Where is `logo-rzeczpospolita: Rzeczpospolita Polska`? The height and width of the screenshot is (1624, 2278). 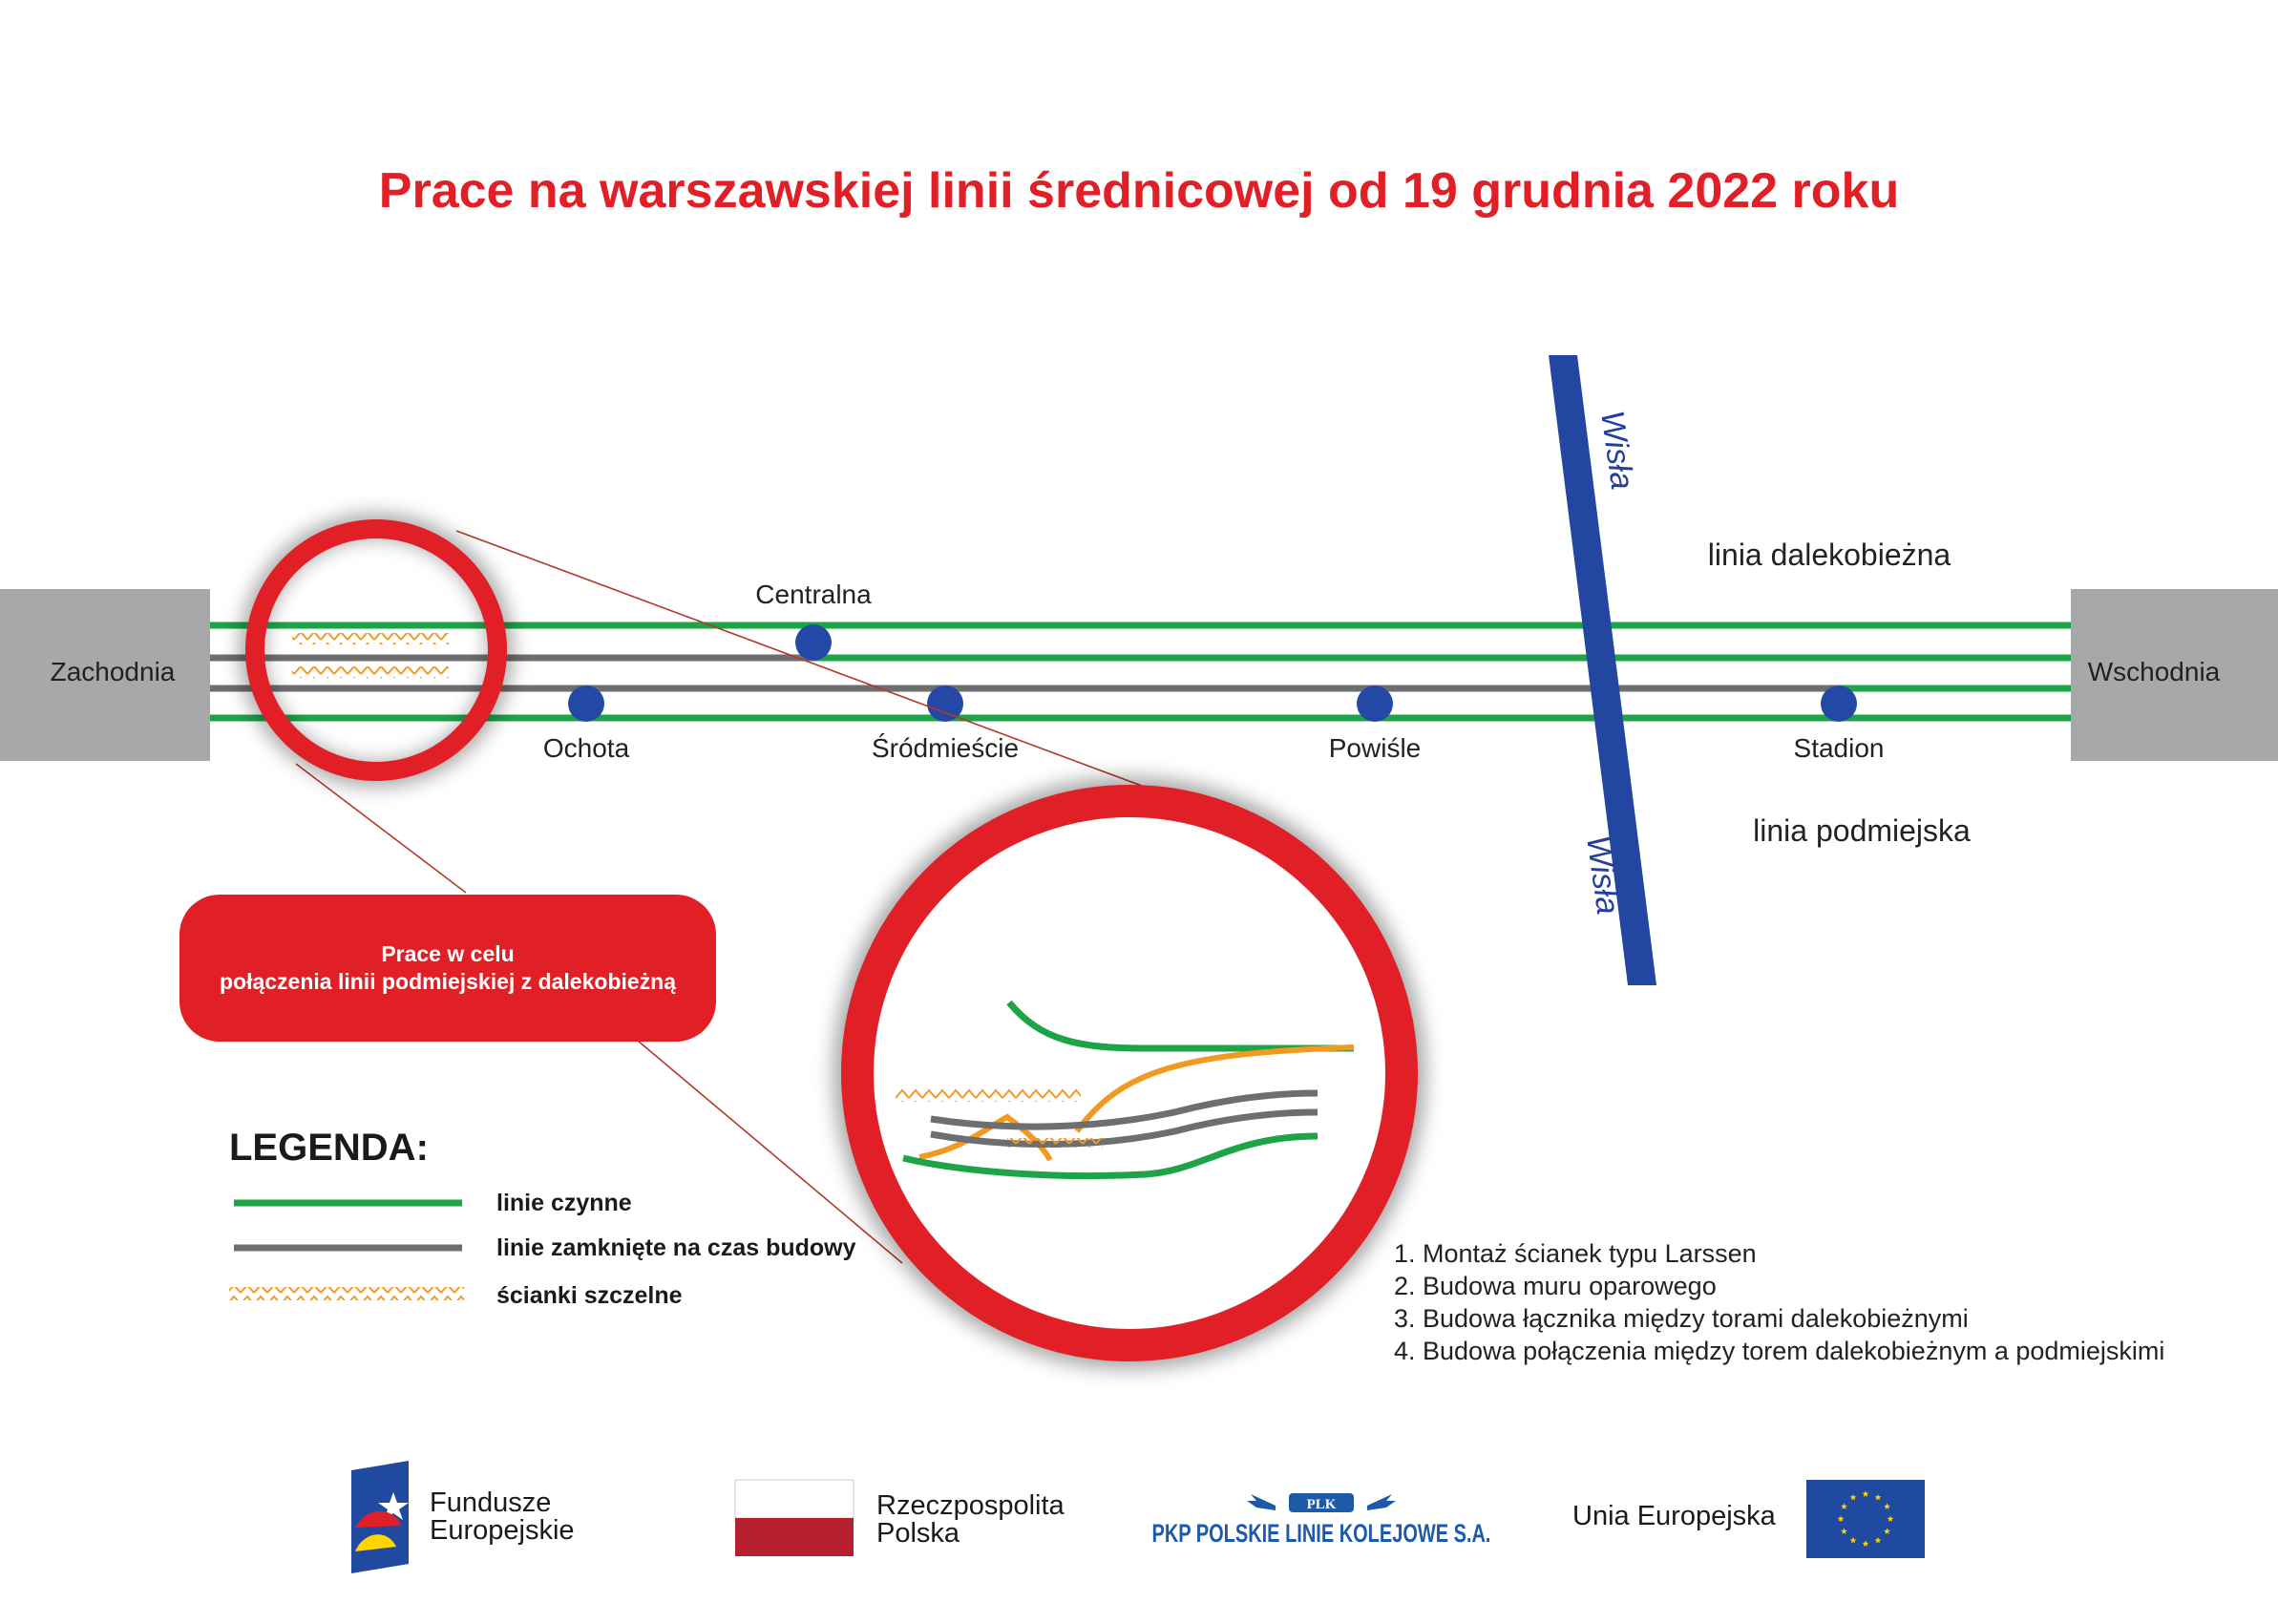 logo-rzeczpospolita: Rzeczpospolita Polska is located at coordinates (899, 1517).